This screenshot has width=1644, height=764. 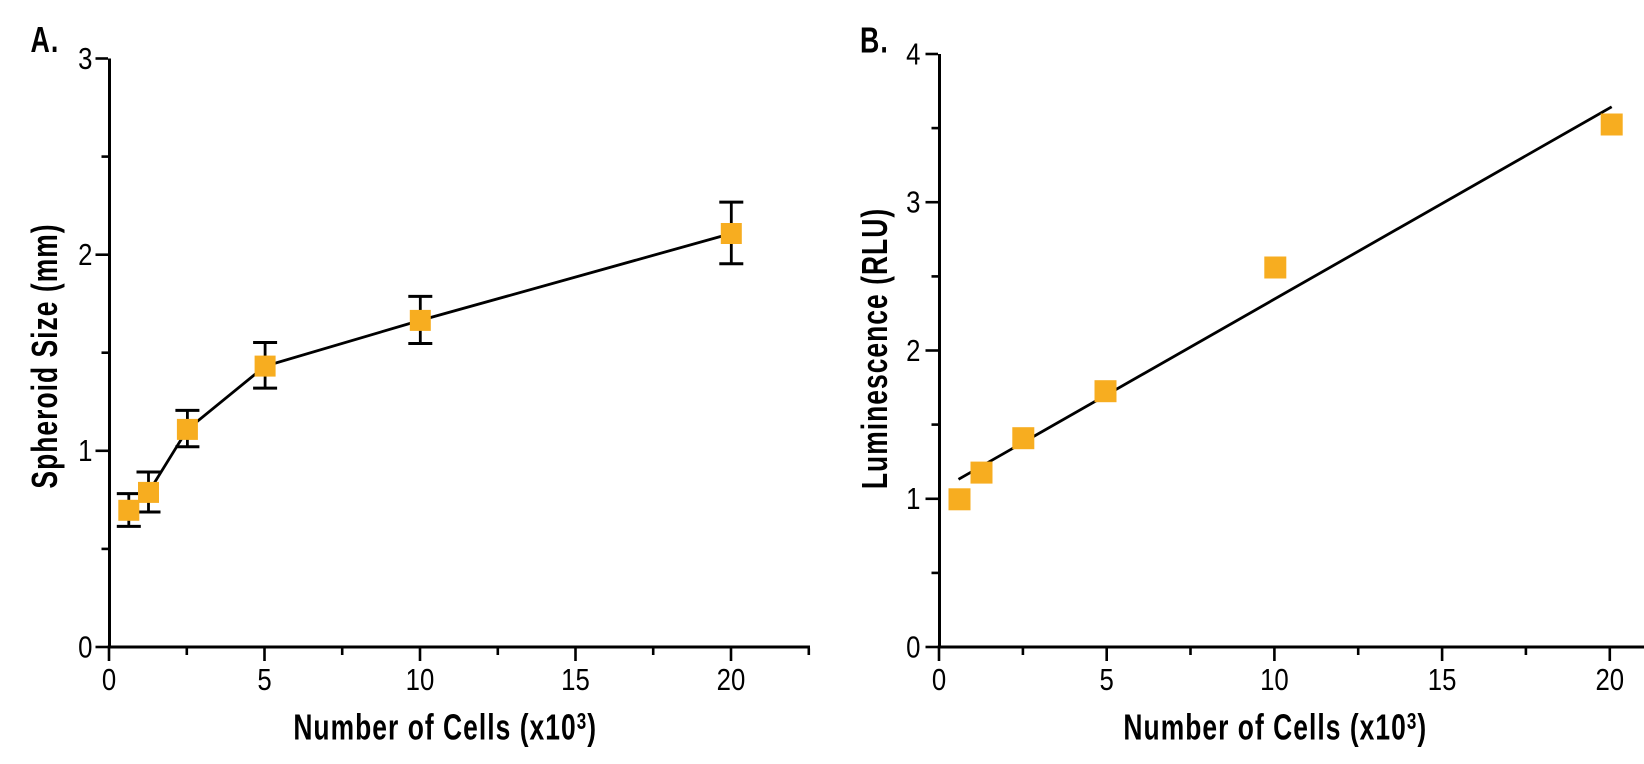 I want to click on svg-text: 4, so click(x=913, y=53).